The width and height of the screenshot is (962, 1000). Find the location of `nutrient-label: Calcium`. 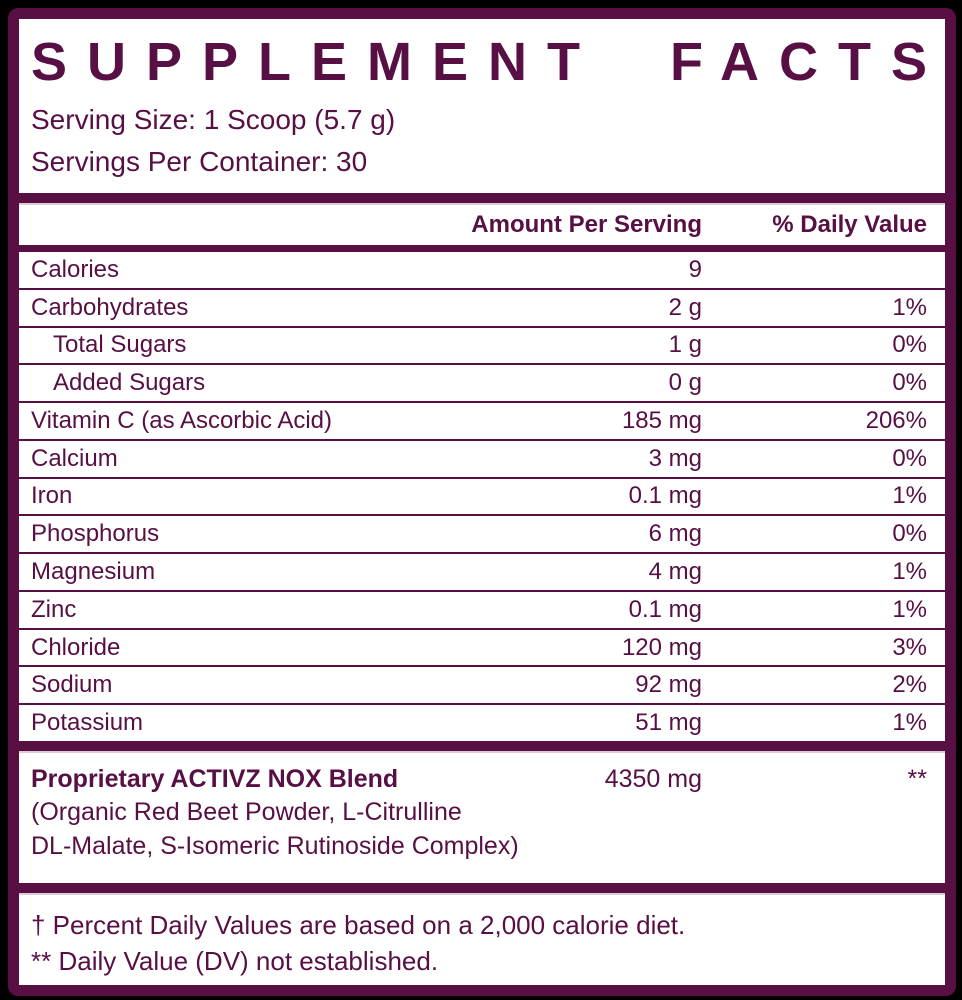

nutrient-label: Calcium is located at coordinates (74, 458).